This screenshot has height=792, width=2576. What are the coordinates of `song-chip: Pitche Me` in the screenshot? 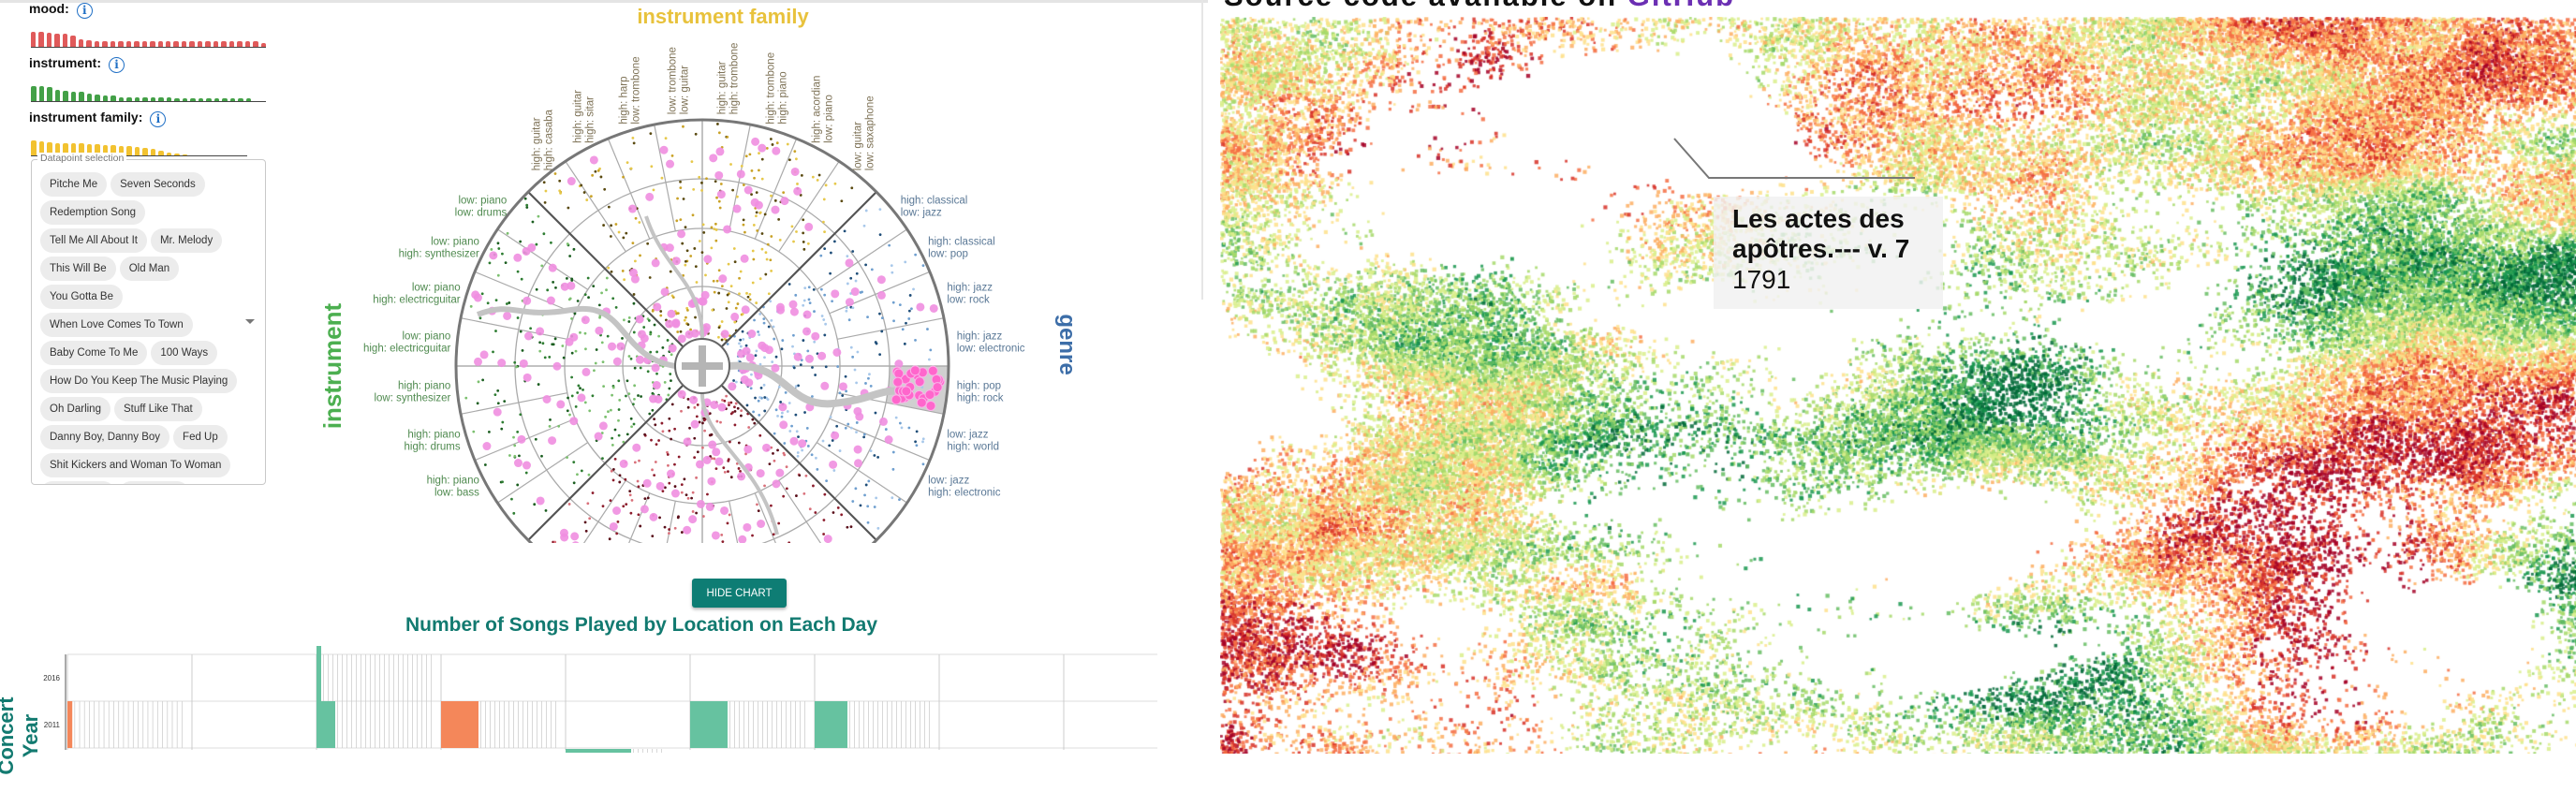 It's located at (74, 184).